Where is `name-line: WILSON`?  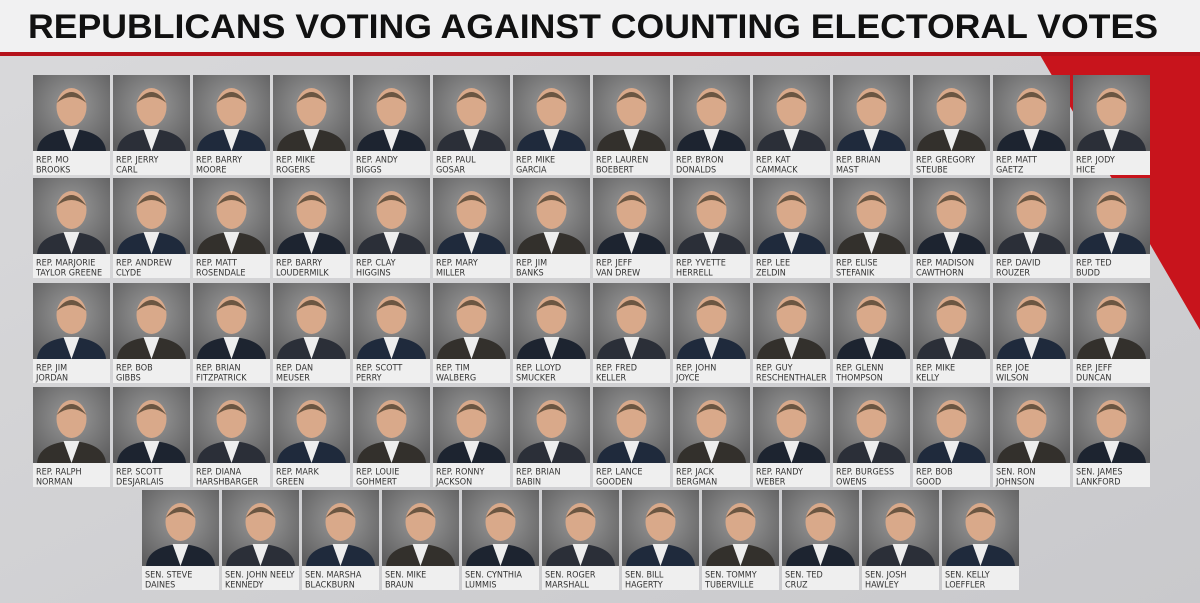 name-line: WILSON is located at coordinates (1012, 379).